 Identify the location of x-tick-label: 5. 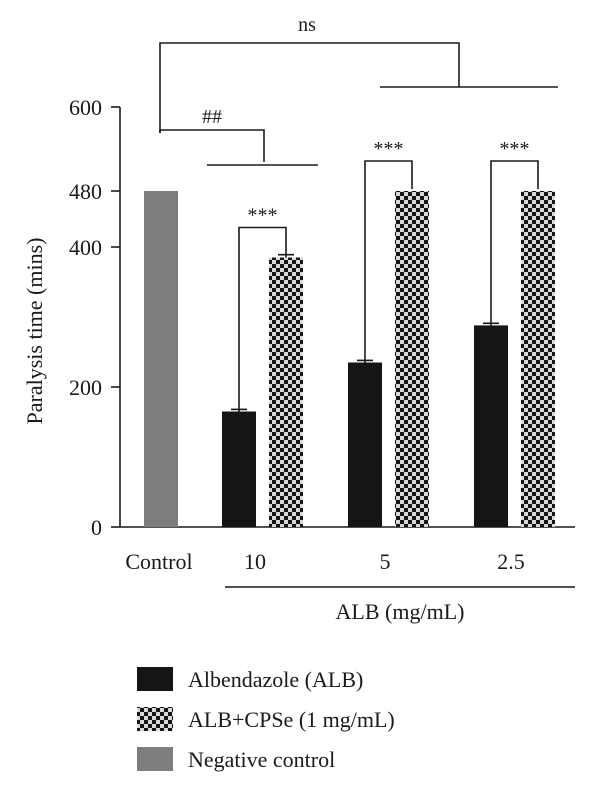
(385, 561).